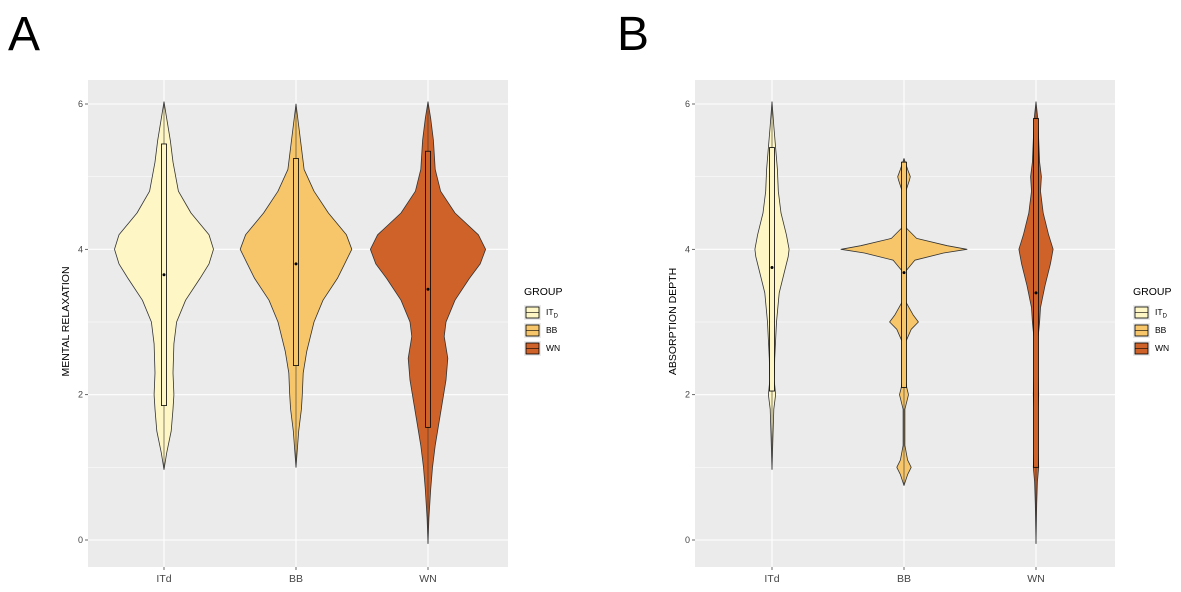  What do you see at coordinates (673, 321) in the screenshot?
I see `y-axis-title: ABSORPTION DEPTH` at bounding box center [673, 321].